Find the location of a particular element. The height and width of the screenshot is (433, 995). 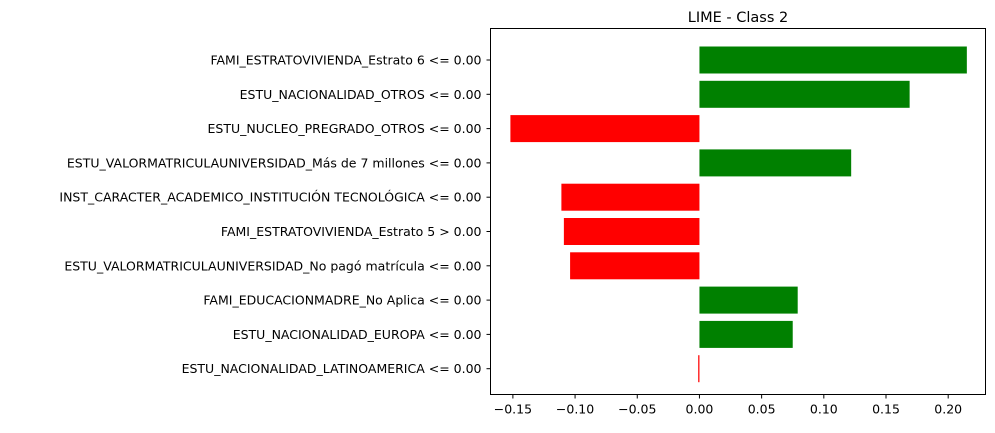

y-tick-label-9: ESTU_NACIONALIDAD_LATINOAMERICA <= 0.00 is located at coordinates (332, 368).